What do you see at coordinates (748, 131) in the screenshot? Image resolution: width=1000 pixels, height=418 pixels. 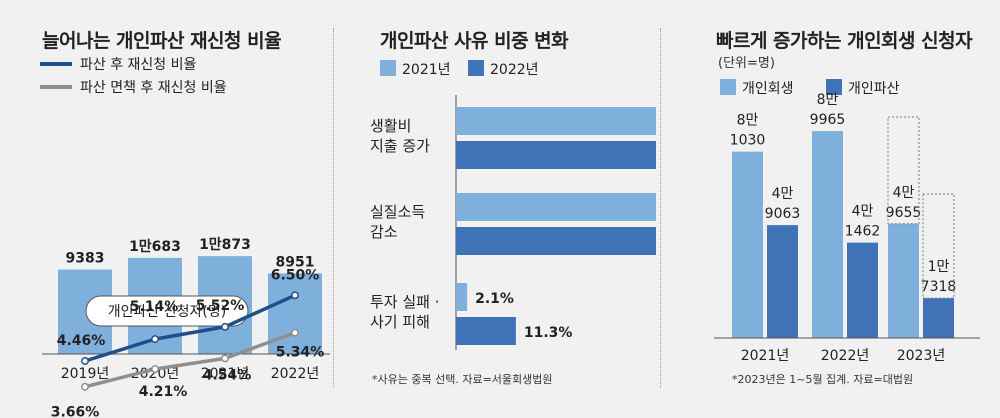 I see `bar-value-label: 8만 1030` at bounding box center [748, 131].